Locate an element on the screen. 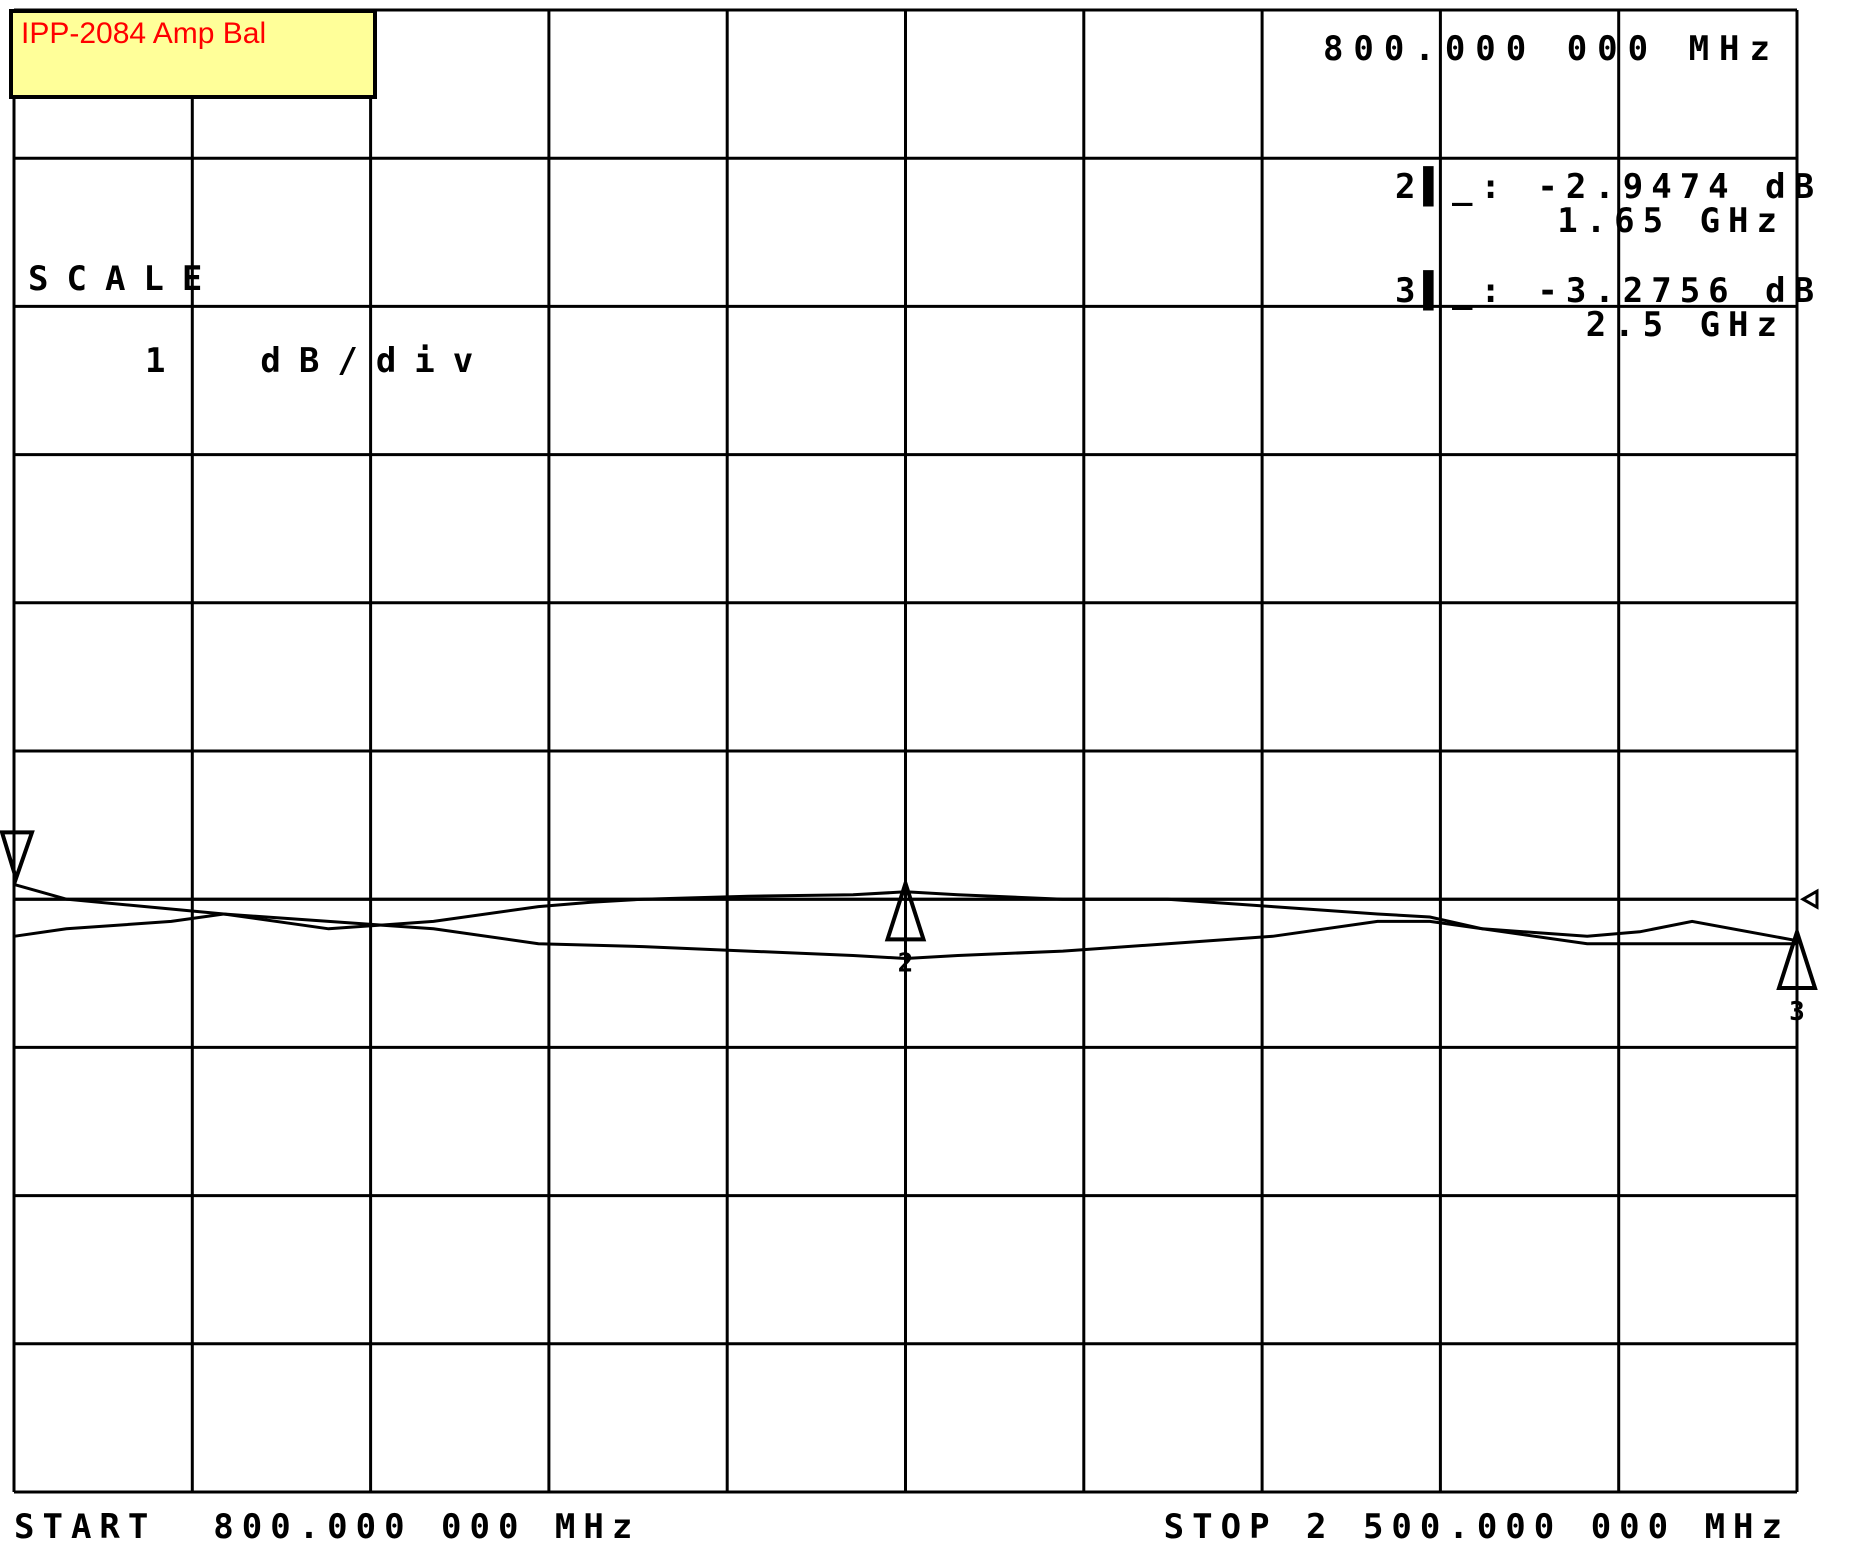 This screenshot has width=1865, height=1547. marker-2-triangle is located at coordinates (905, 909).